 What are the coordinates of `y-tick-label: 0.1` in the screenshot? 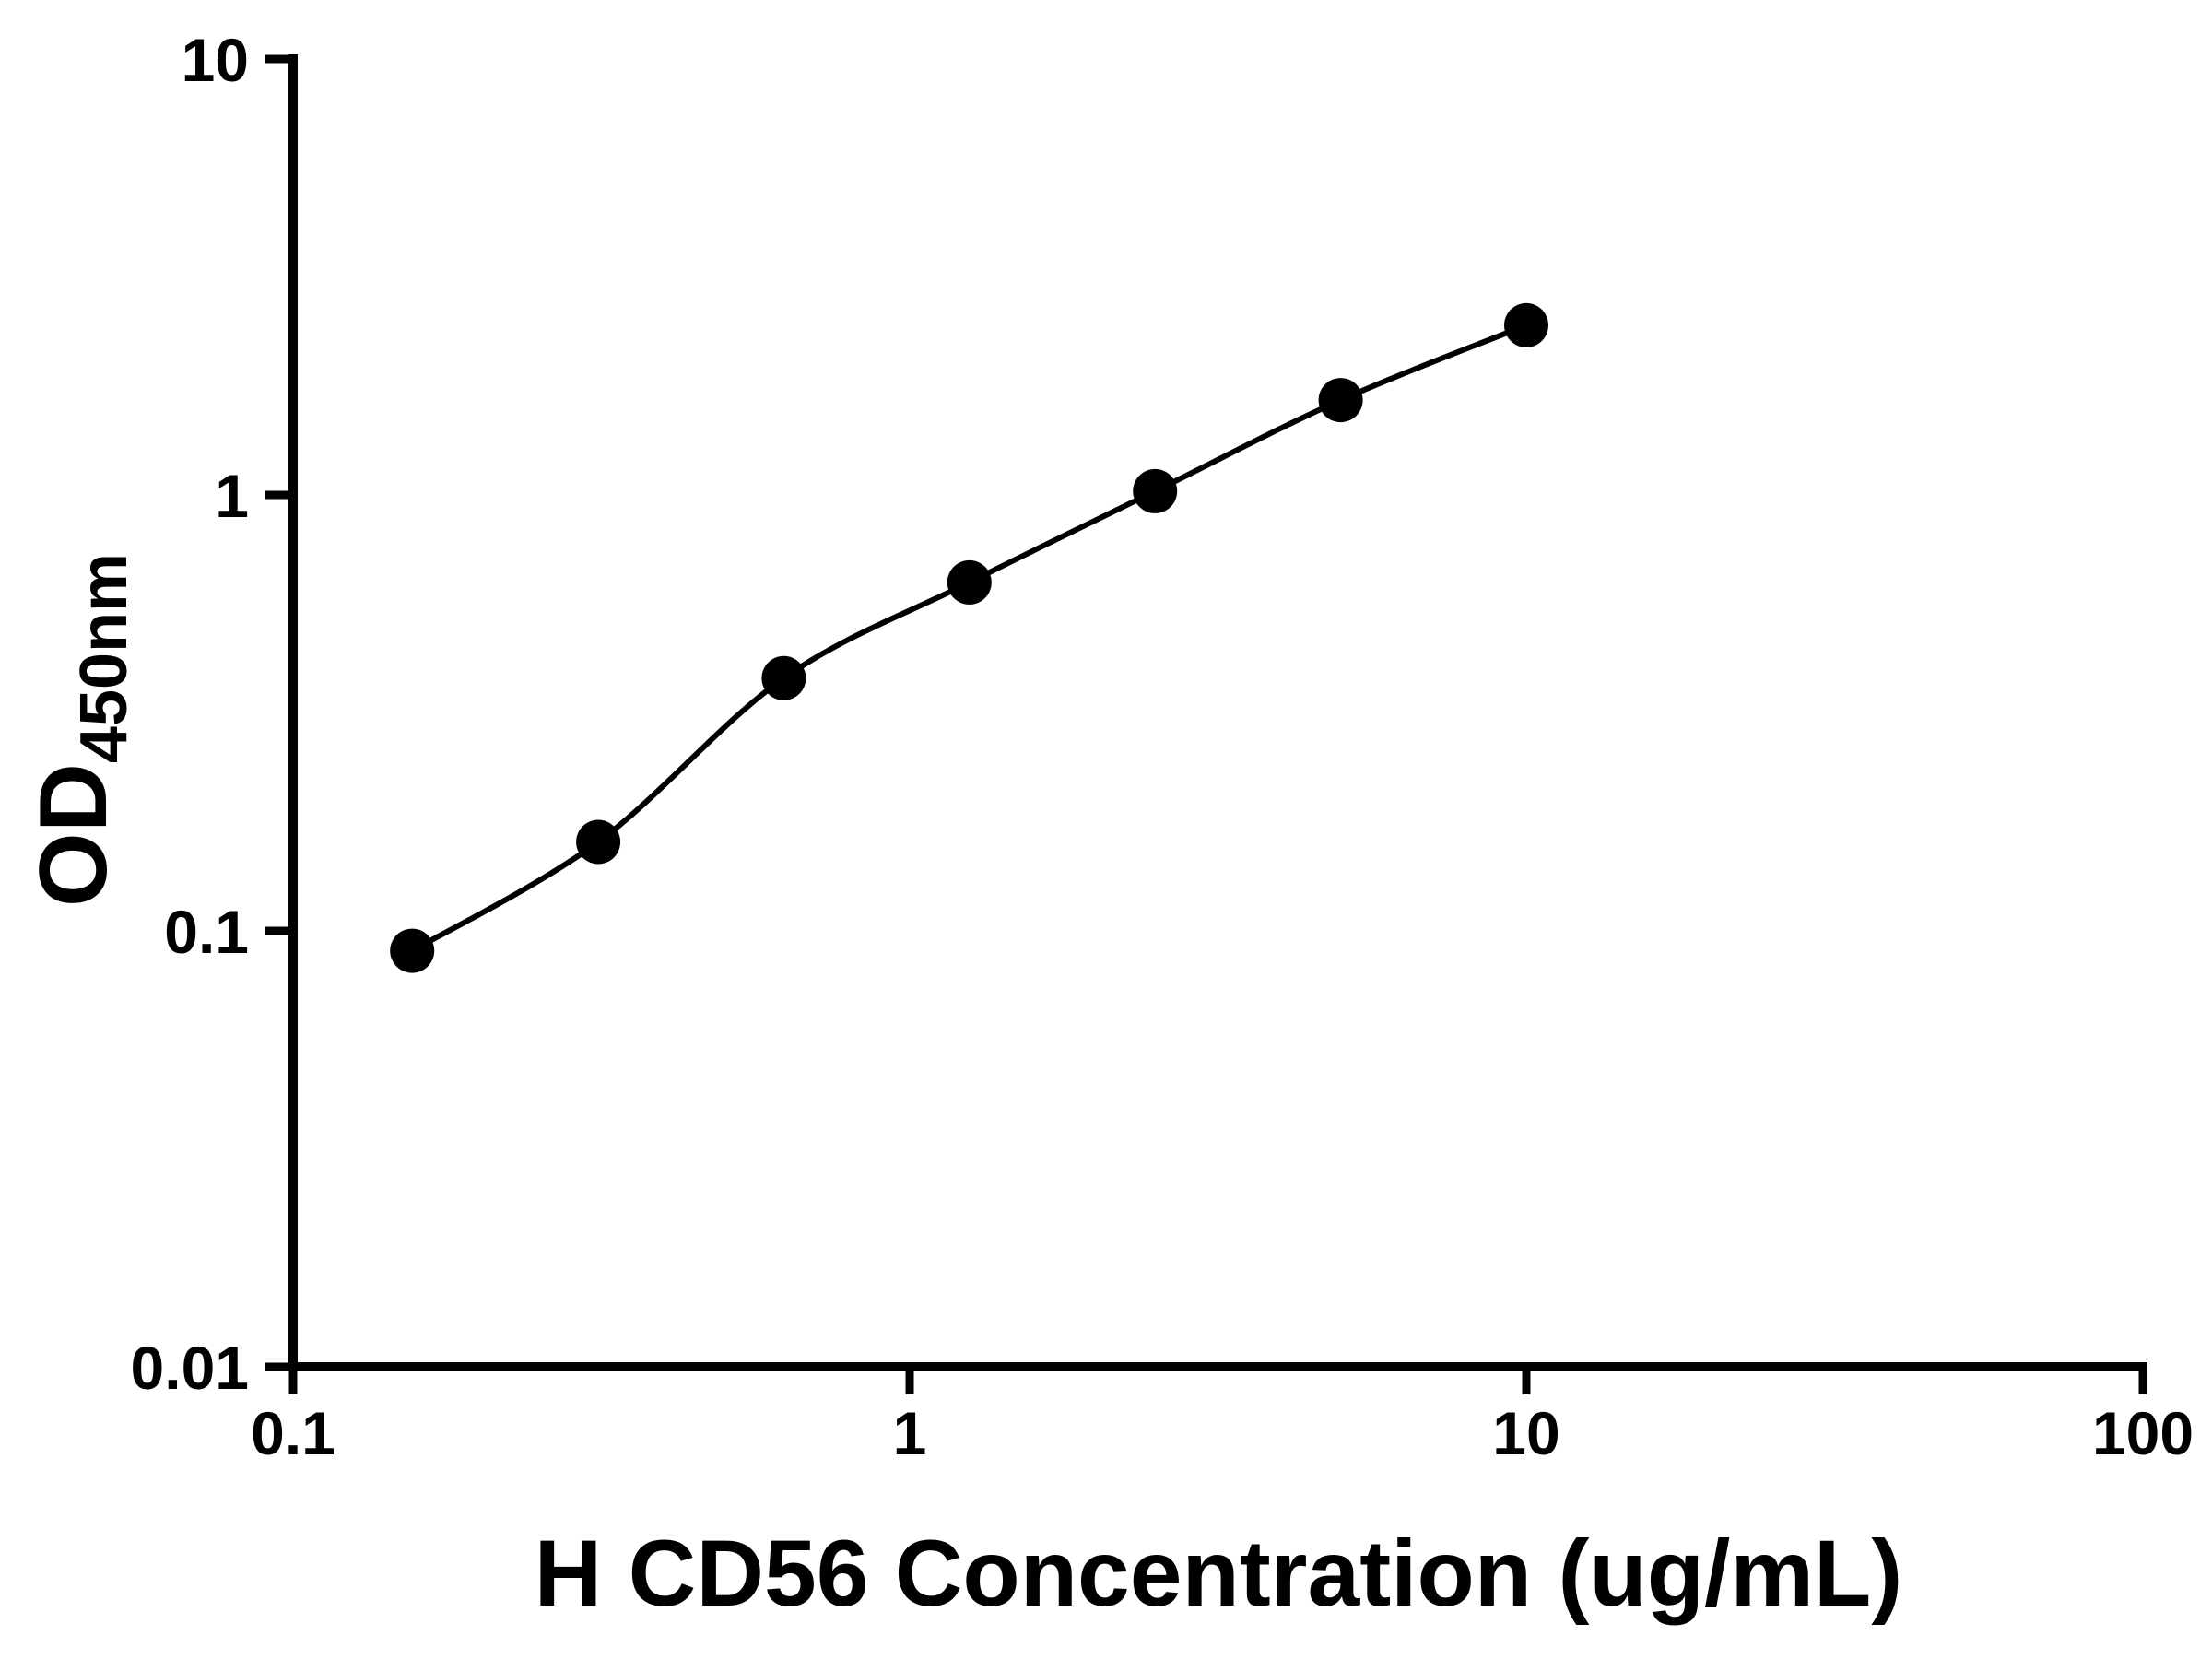 It's located at (206, 932).